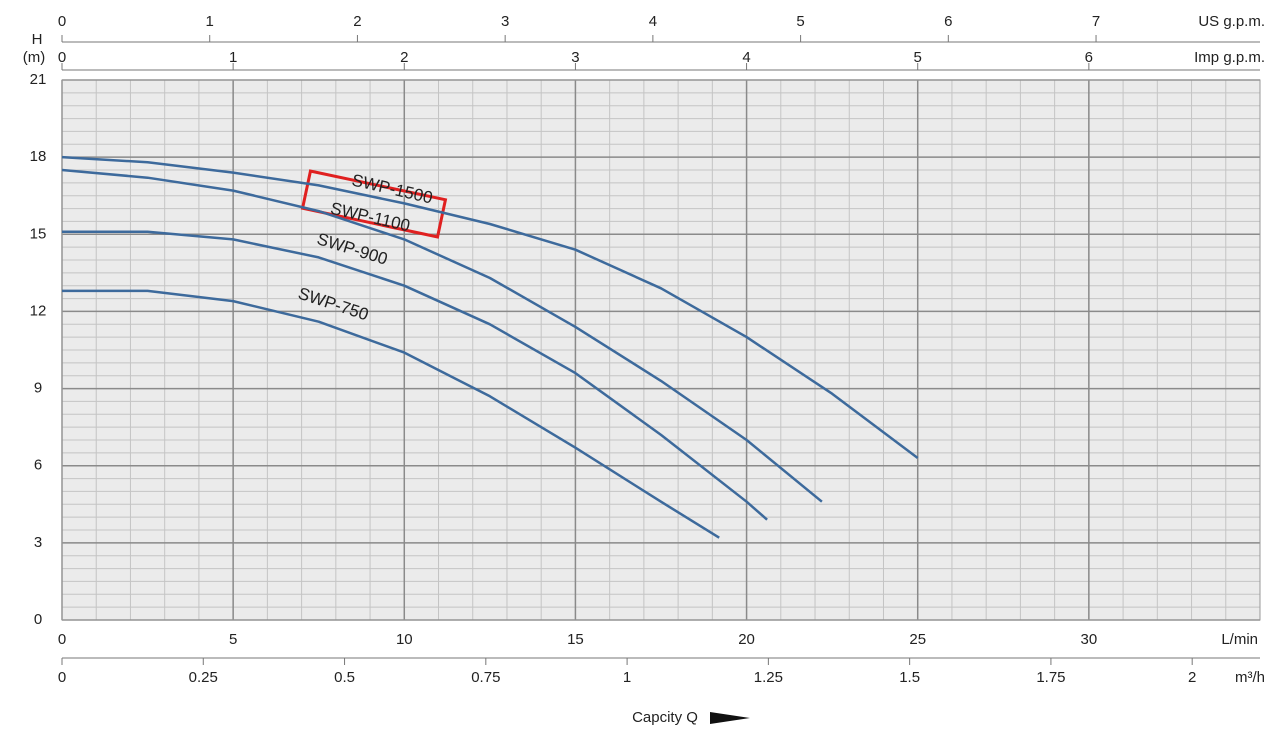 This screenshot has width=1280, height=734. What do you see at coordinates (38, 79) in the screenshot?
I see `y-tick-label: 21` at bounding box center [38, 79].